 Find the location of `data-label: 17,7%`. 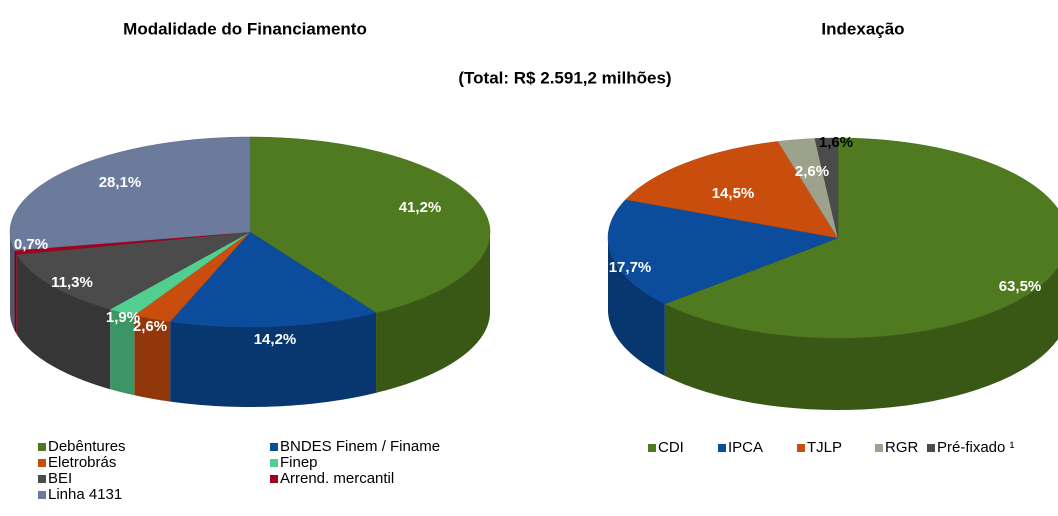

data-label: 17,7% is located at coordinates (630, 267).